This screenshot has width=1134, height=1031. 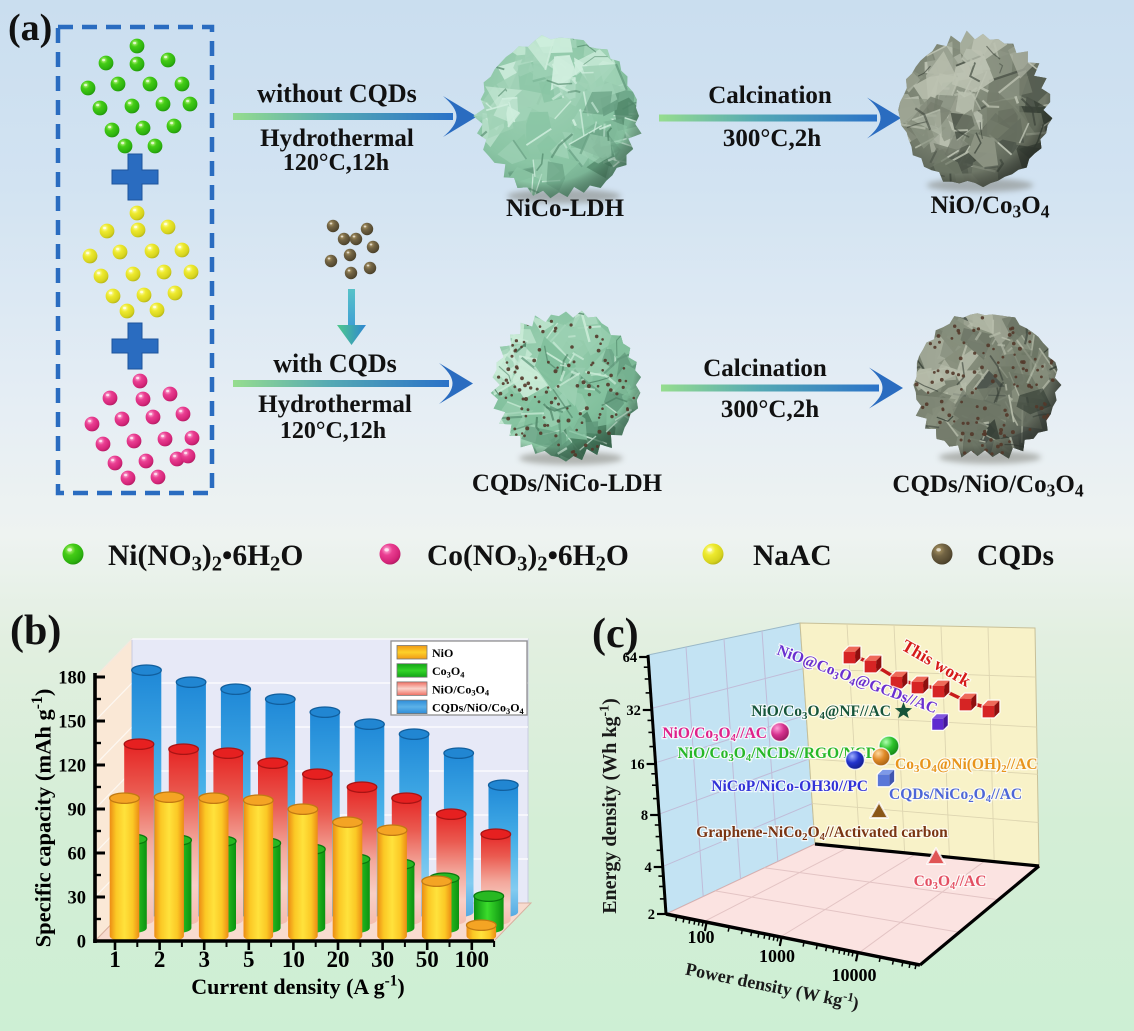 What do you see at coordinates (1015, 556) in the screenshot?
I see `svg-text: CQDs` at bounding box center [1015, 556].